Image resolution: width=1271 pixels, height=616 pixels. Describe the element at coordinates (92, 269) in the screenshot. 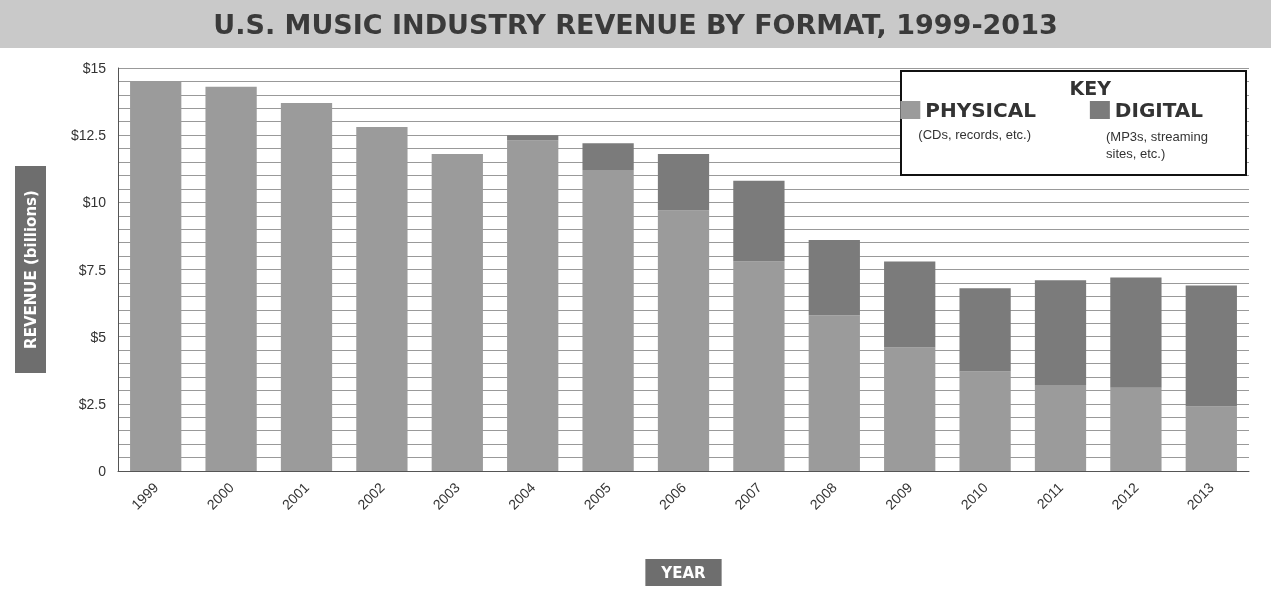

I see `y-tick-label: $7.5` at that location.